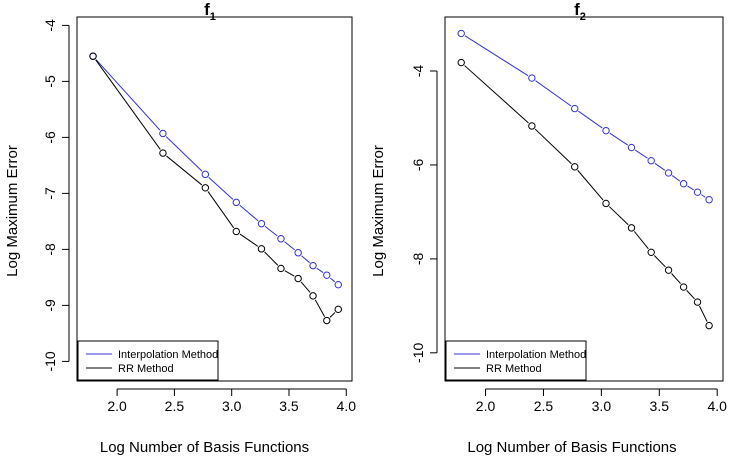  Describe the element at coordinates (585, 116) in the screenshot. I see `series-interpolation-method` at that location.